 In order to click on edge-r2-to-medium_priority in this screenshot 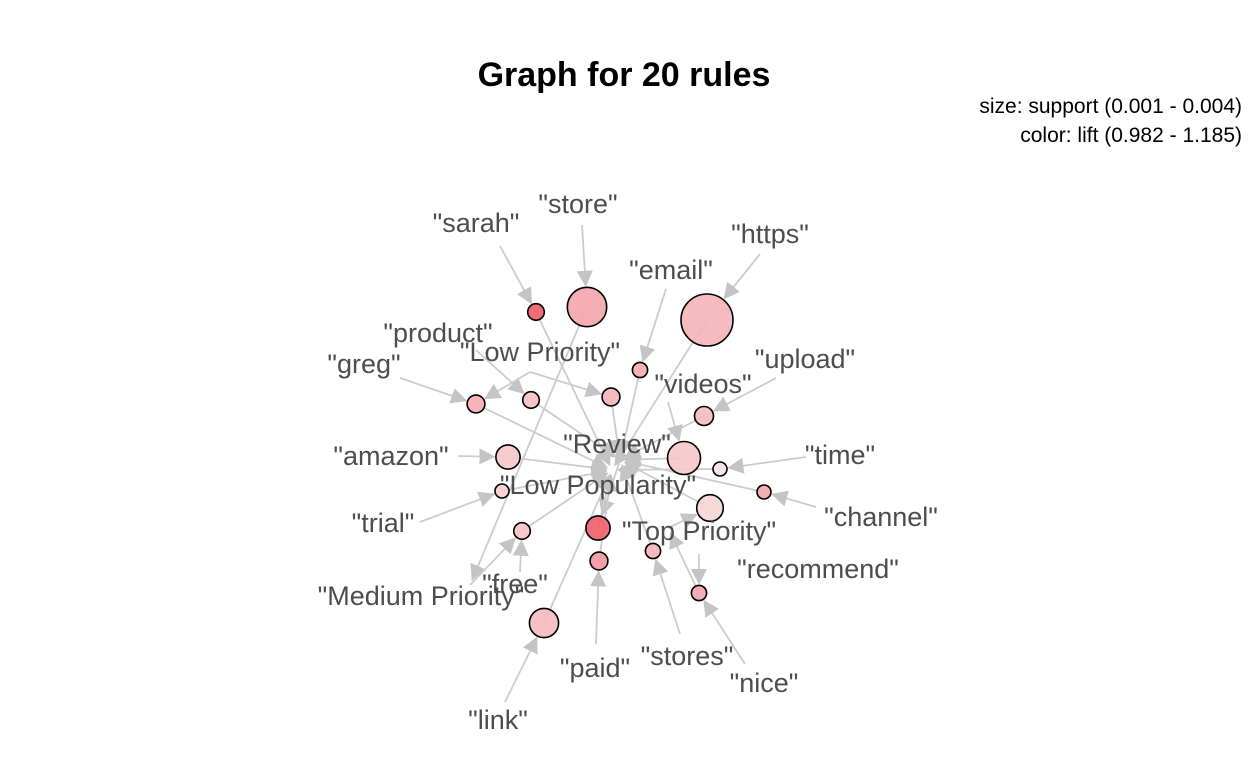, I will do `click(529, 443)`.